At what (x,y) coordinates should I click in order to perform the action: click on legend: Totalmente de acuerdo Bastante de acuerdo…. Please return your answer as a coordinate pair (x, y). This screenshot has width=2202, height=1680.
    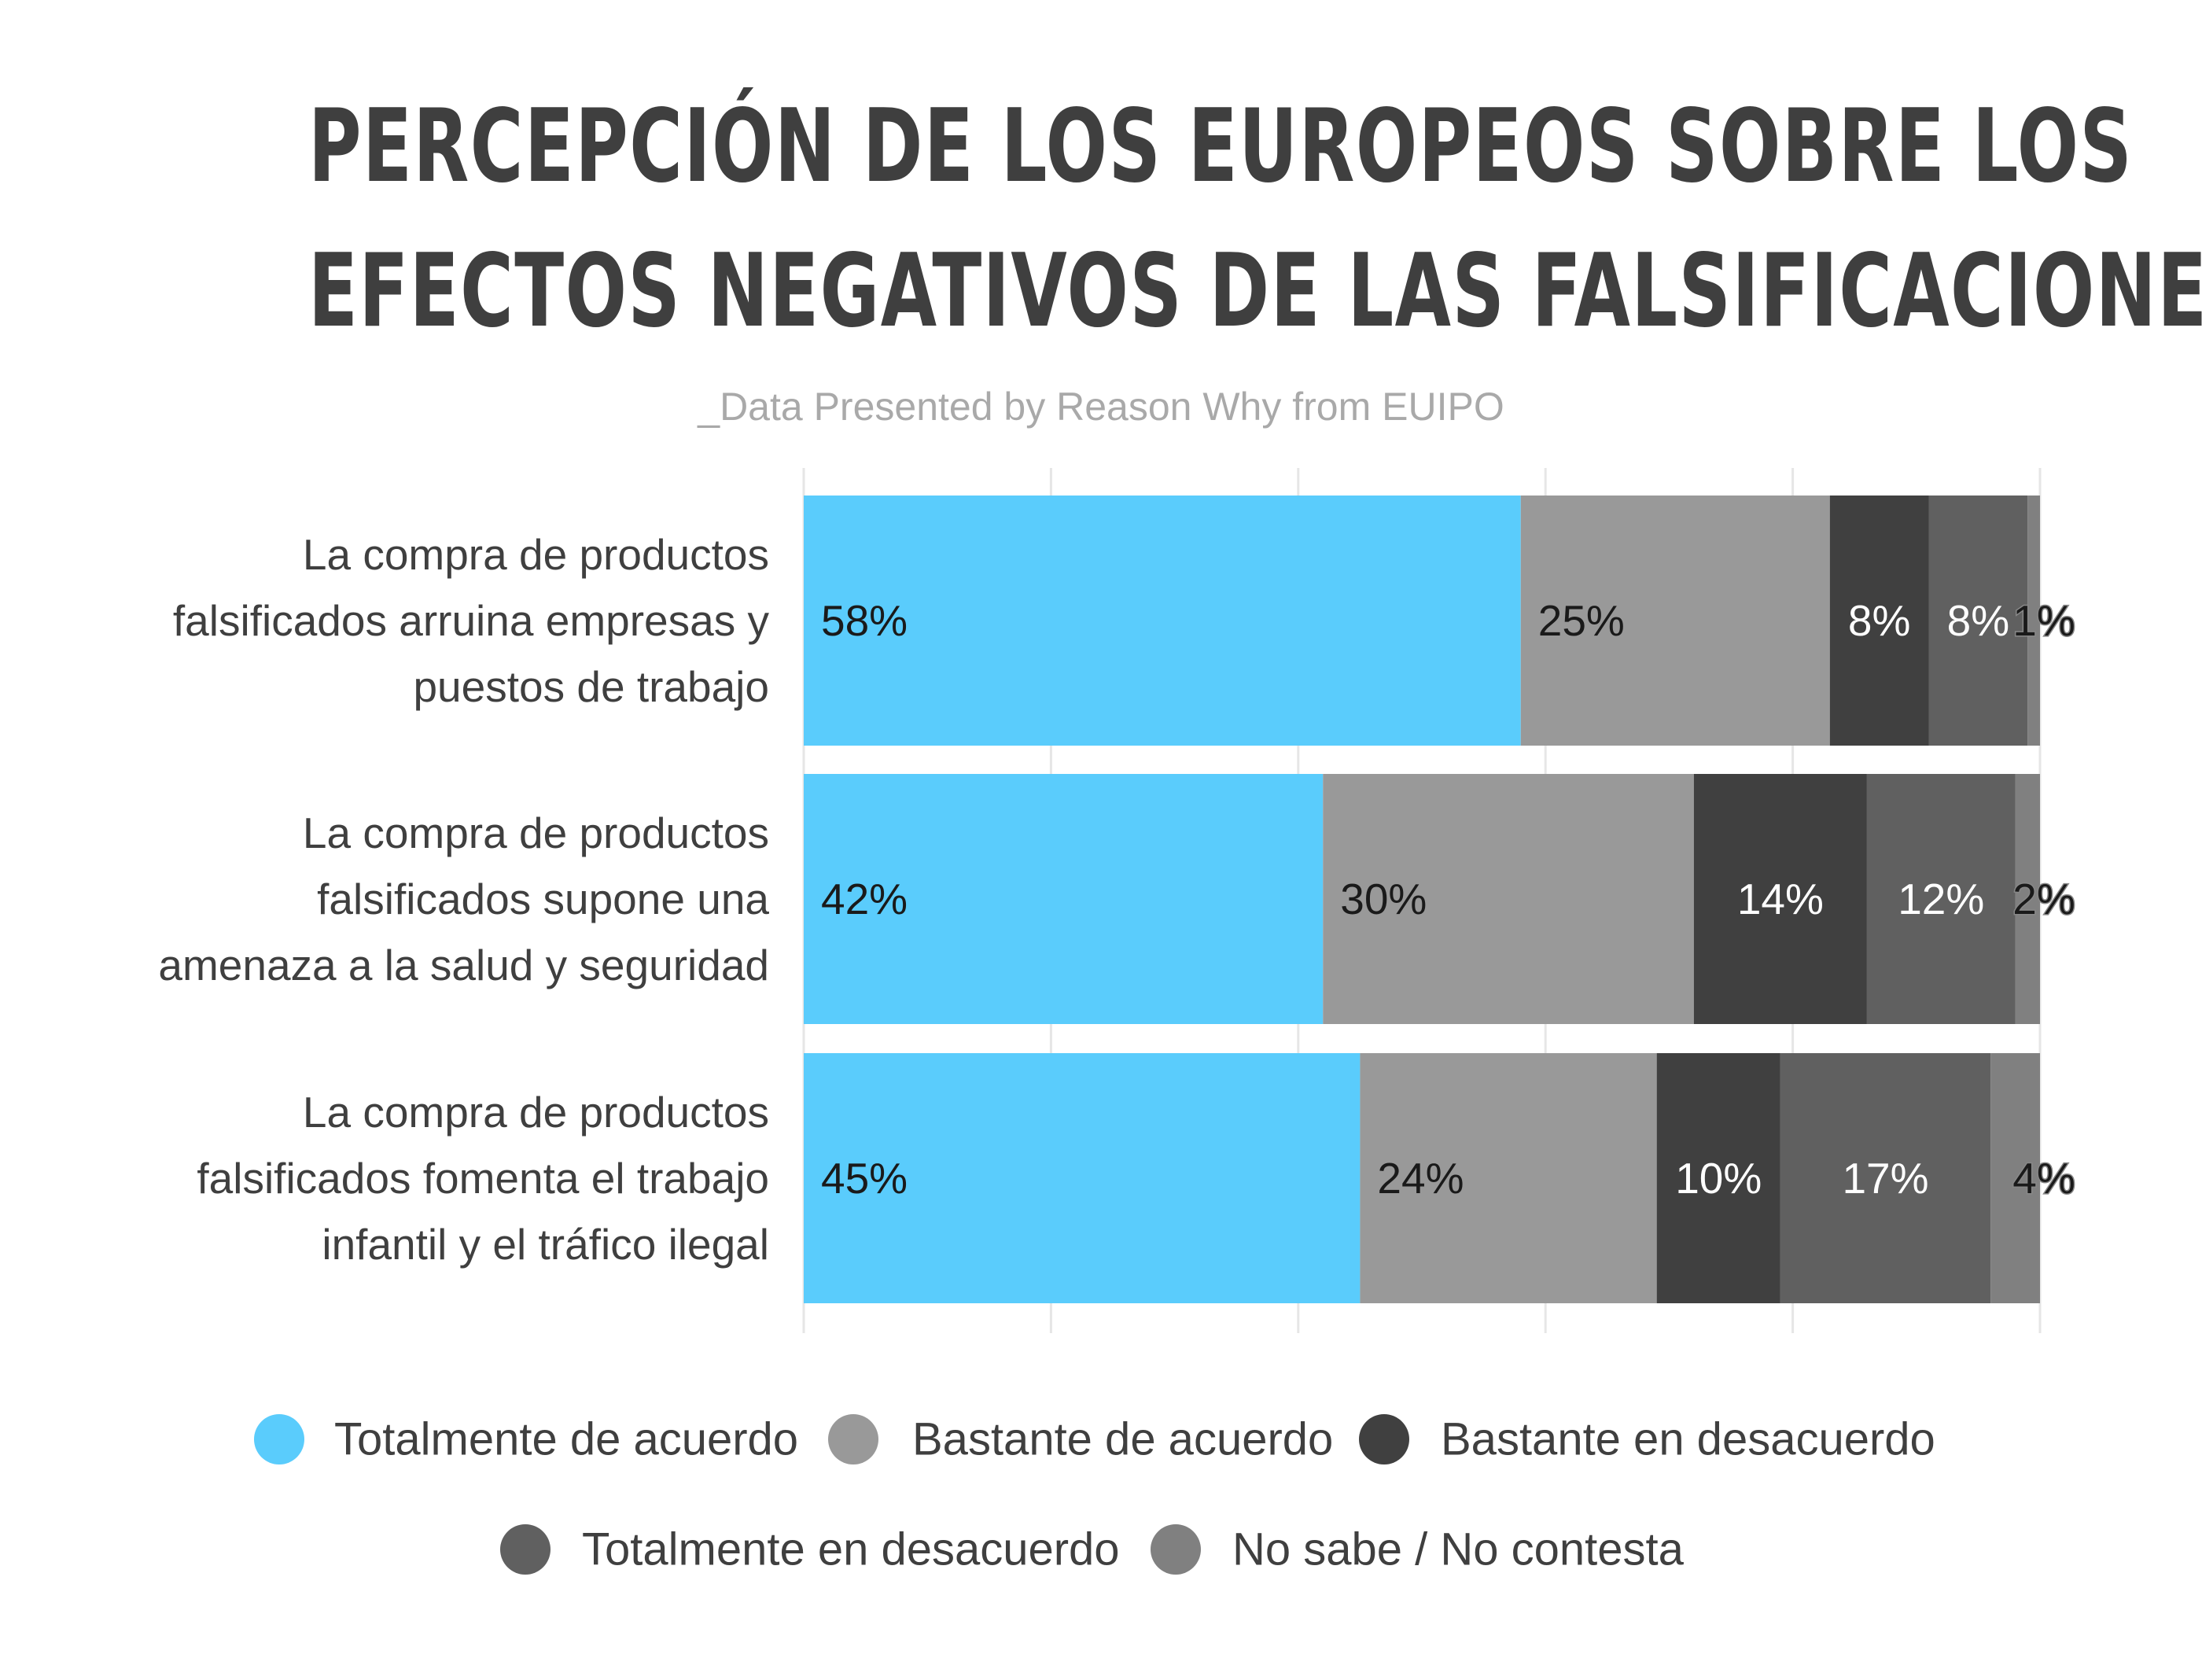
    Looking at the image, I should click on (1094, 1494).